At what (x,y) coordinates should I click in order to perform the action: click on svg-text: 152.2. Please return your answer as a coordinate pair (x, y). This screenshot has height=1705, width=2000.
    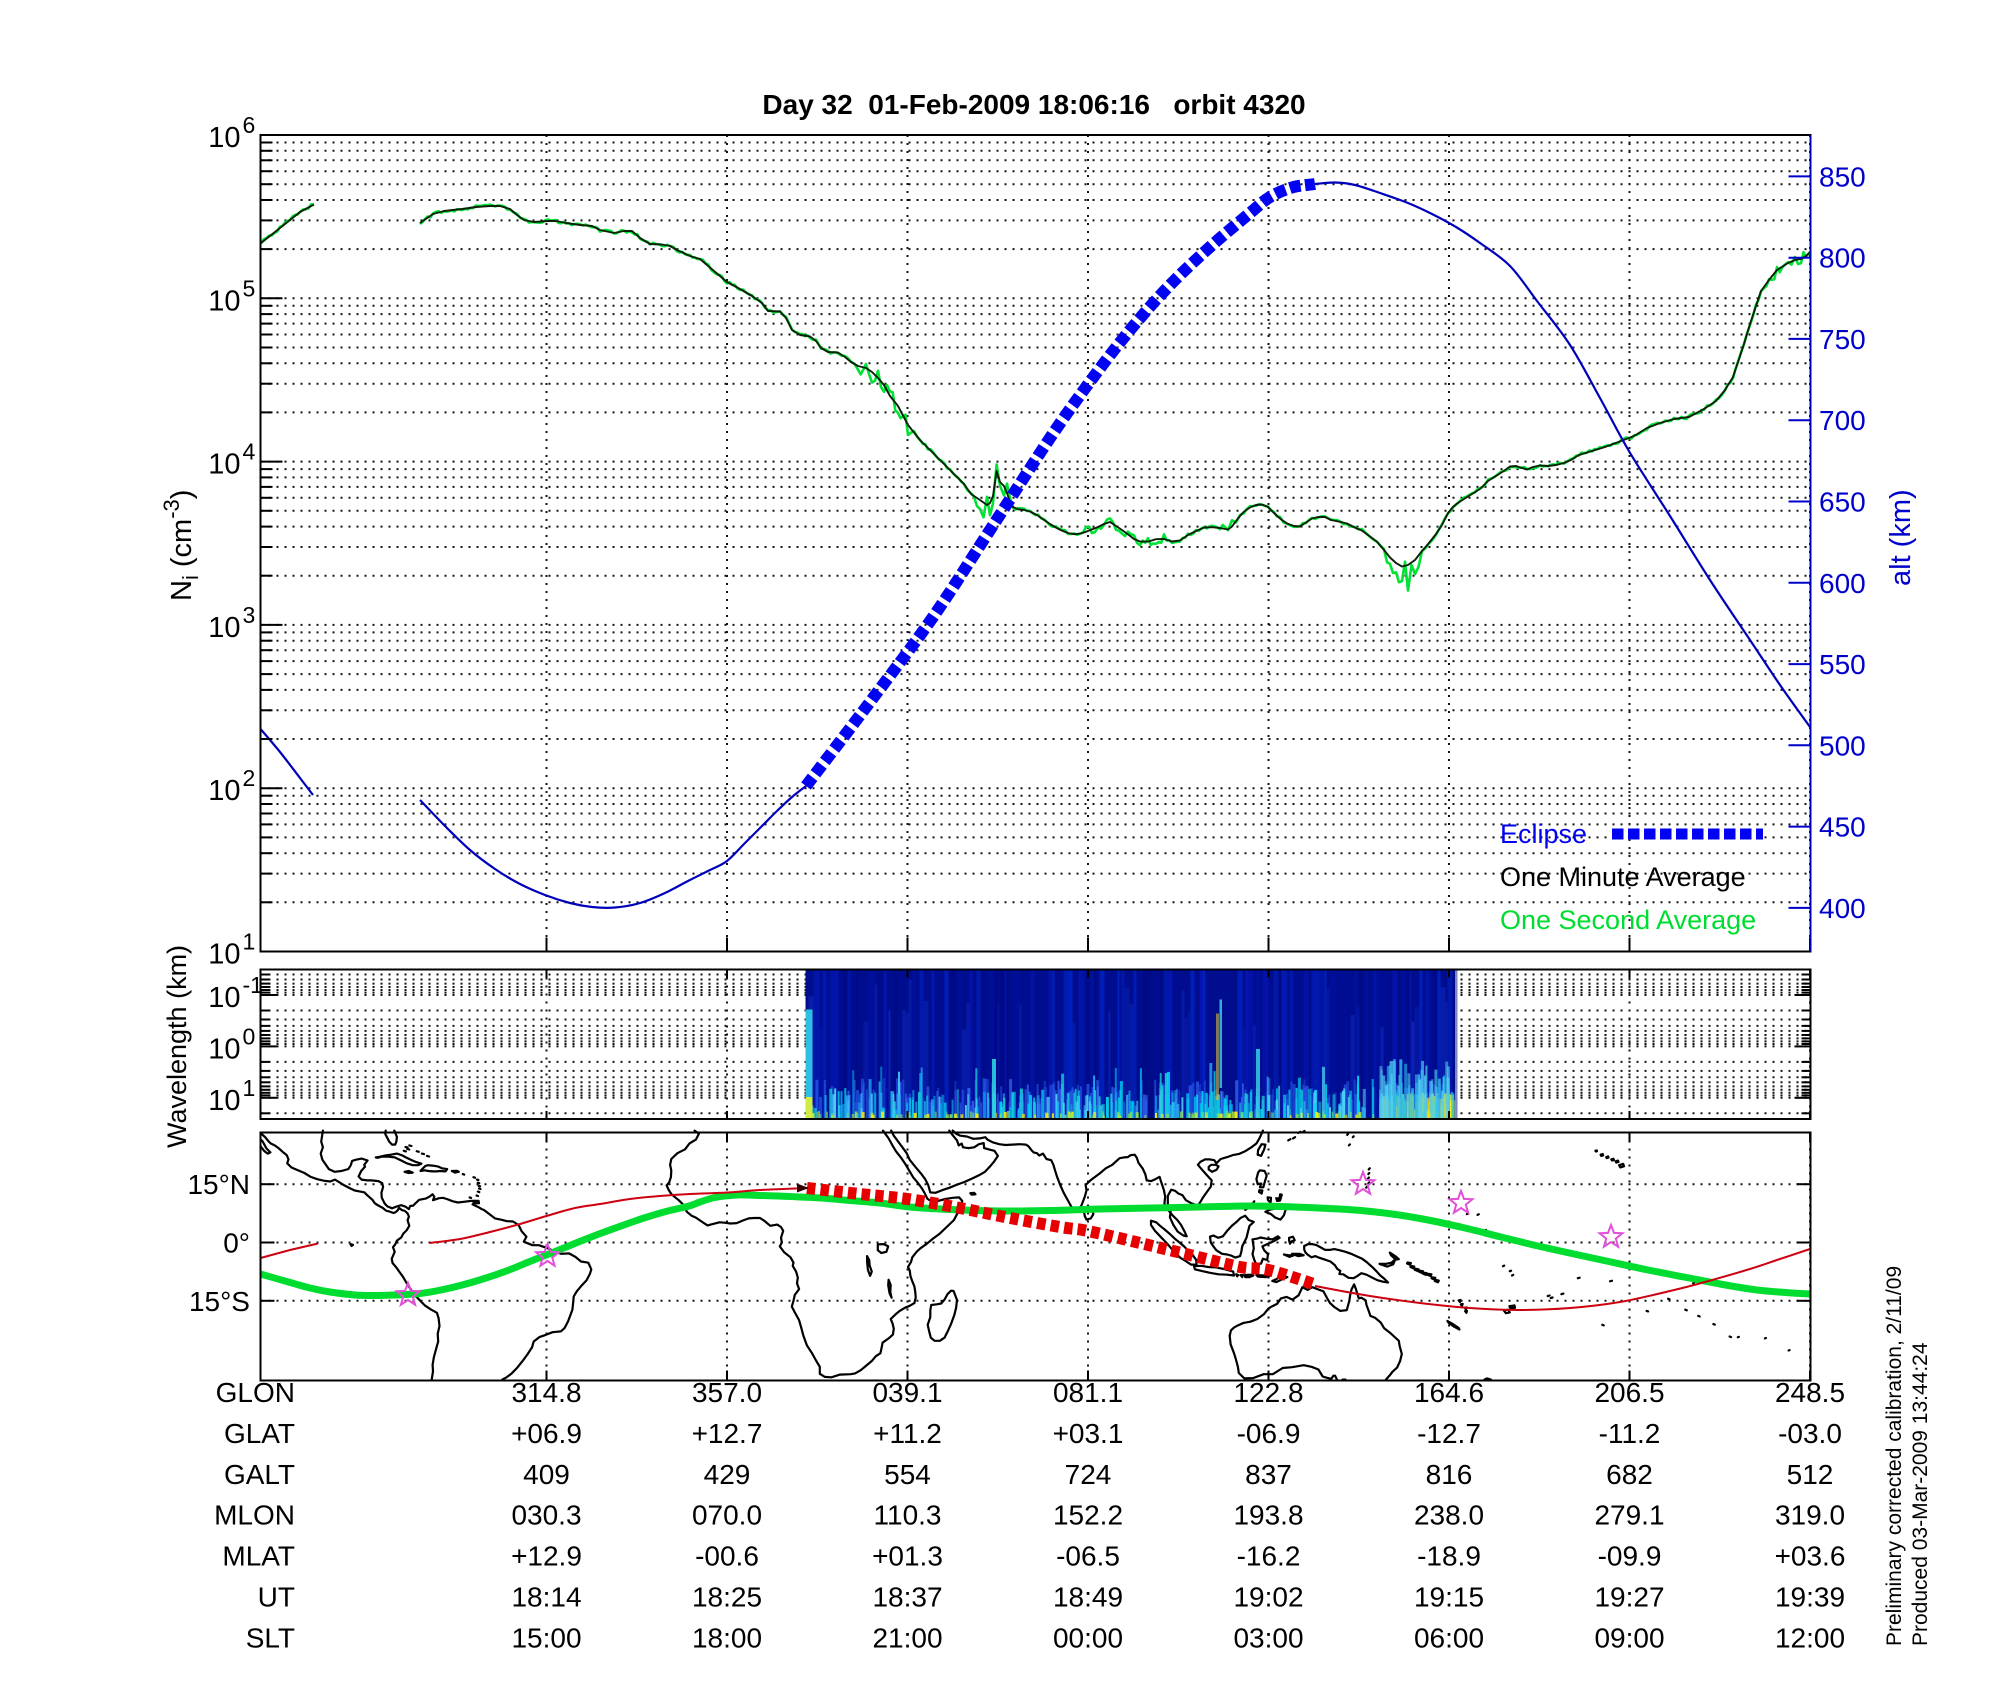
    Looking at the image, I should click on (1088, 1515).